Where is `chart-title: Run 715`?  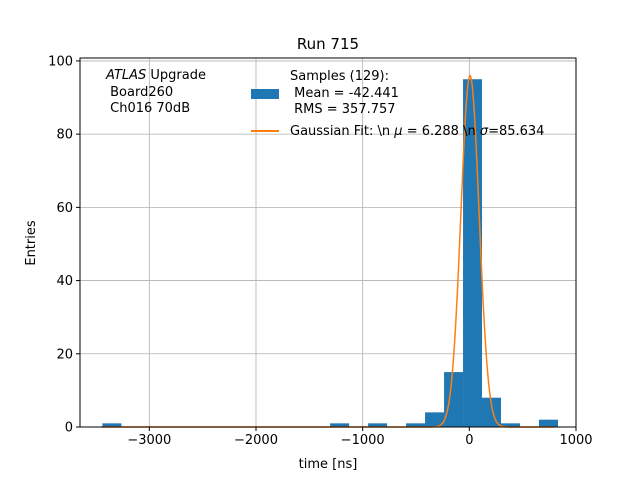 chart-title: Run 715 is located at coordinates (328, 44).